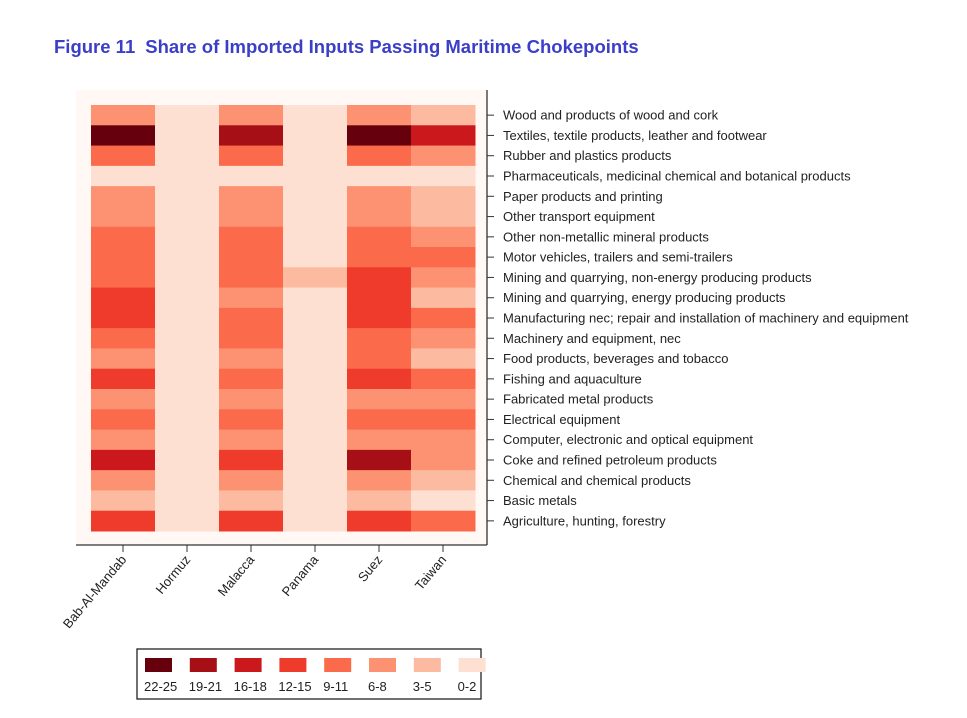 This screenshot has height=718, width=967. I want to click on legend-label: 9-11, so click(335, 686).